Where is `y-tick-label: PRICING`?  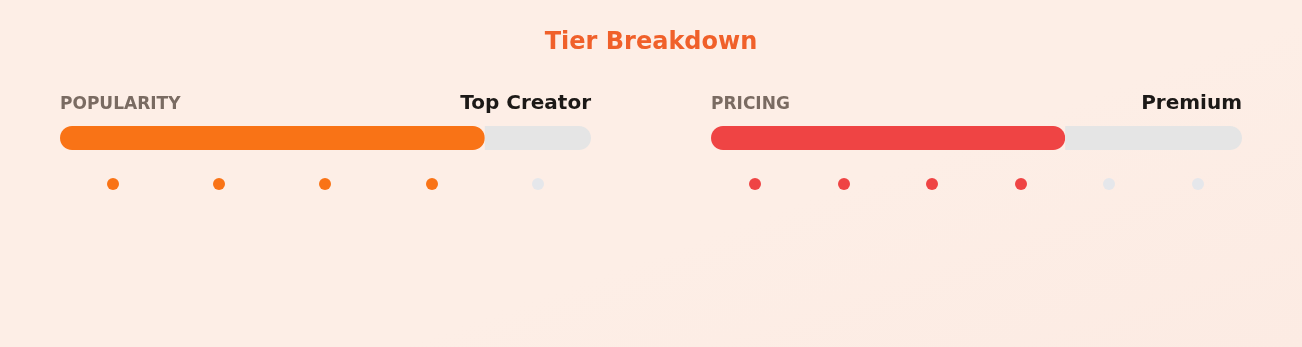
y-tick-label: PRICING is located at coordinates (750, 103).